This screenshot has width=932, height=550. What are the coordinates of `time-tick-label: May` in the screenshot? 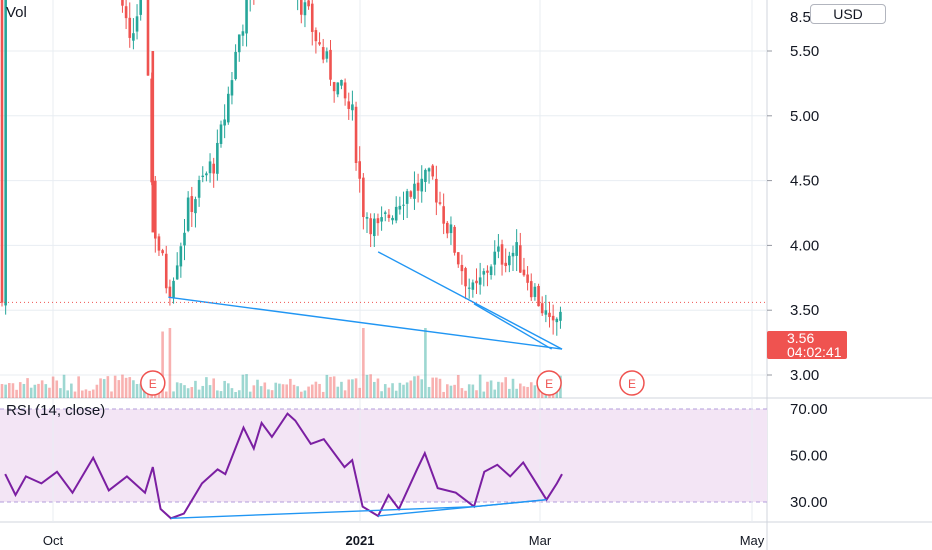 It's located at (752, 540).